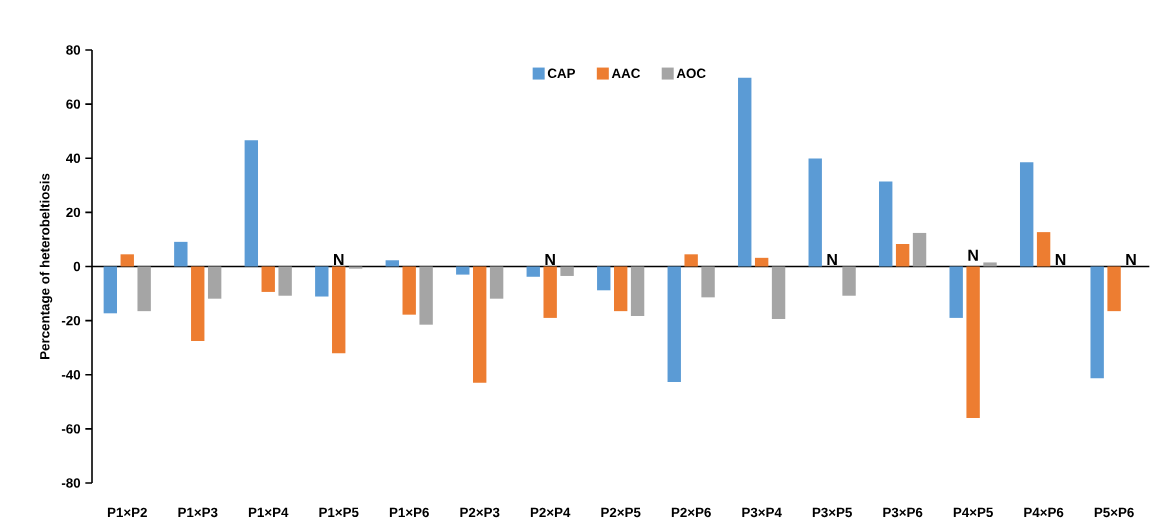 This screenshot has height=522, width=1157. I want to click on x-tick-label: P2×P3, so click(480, 512).